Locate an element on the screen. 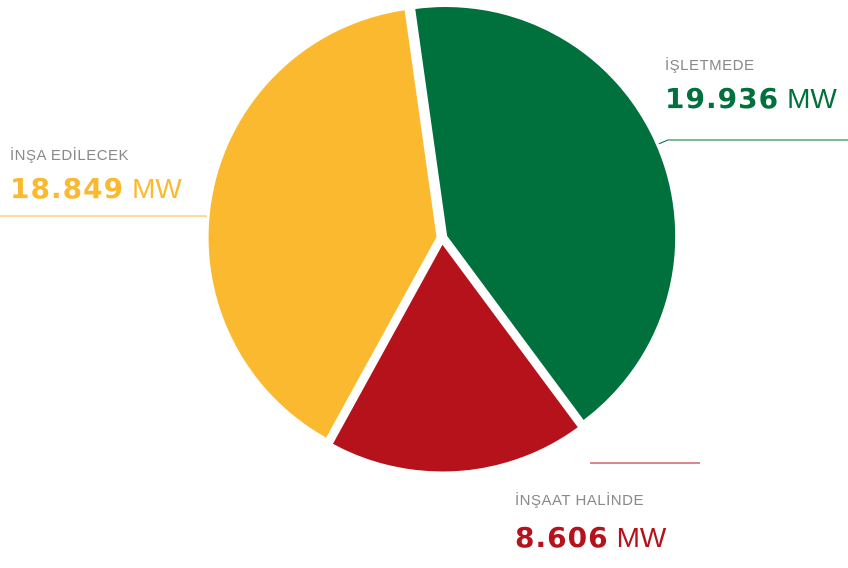 This screenshot has height=568, width=848. value-label: 19.936 MW is located at coordinates (751, 98).